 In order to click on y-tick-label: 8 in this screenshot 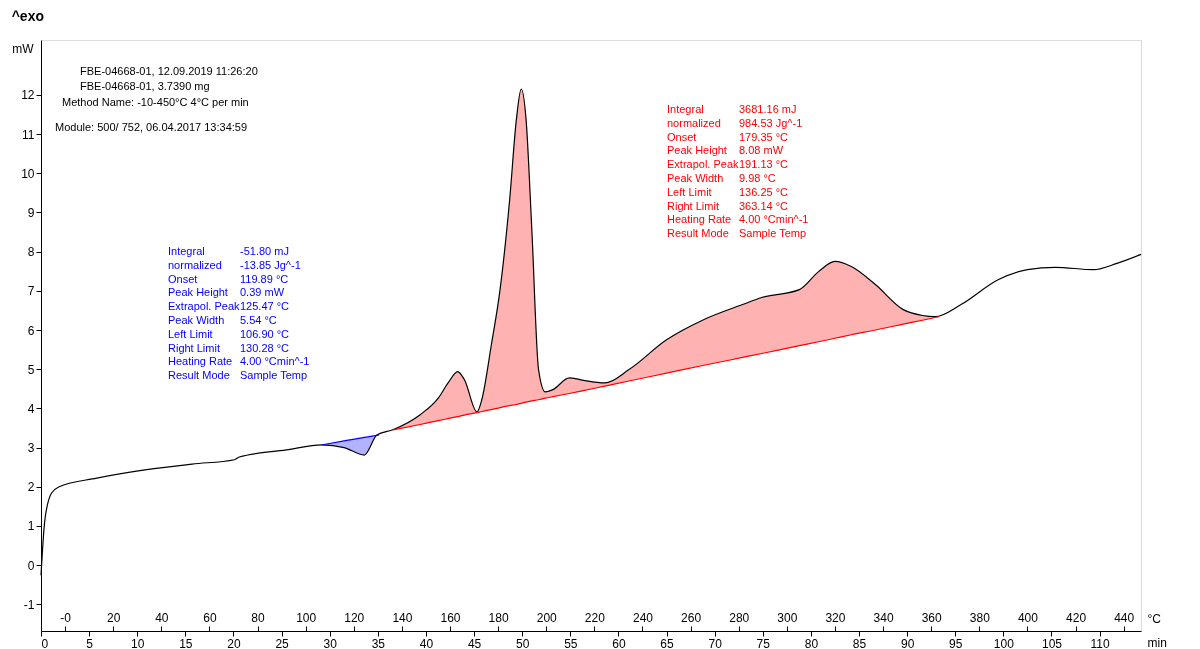, I will do `click(31, 252)`.